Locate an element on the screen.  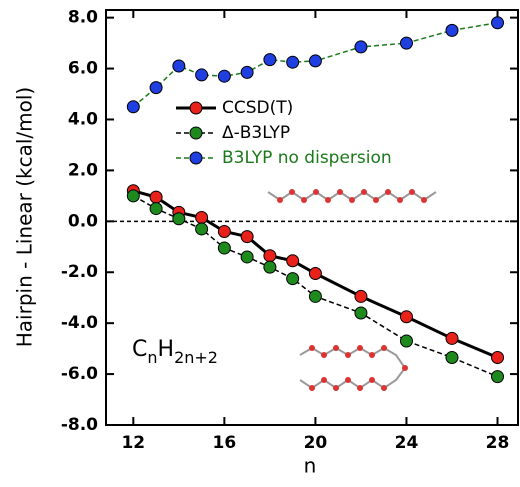
y-tick-label: 6.0 is located at coordinates (83, 69).